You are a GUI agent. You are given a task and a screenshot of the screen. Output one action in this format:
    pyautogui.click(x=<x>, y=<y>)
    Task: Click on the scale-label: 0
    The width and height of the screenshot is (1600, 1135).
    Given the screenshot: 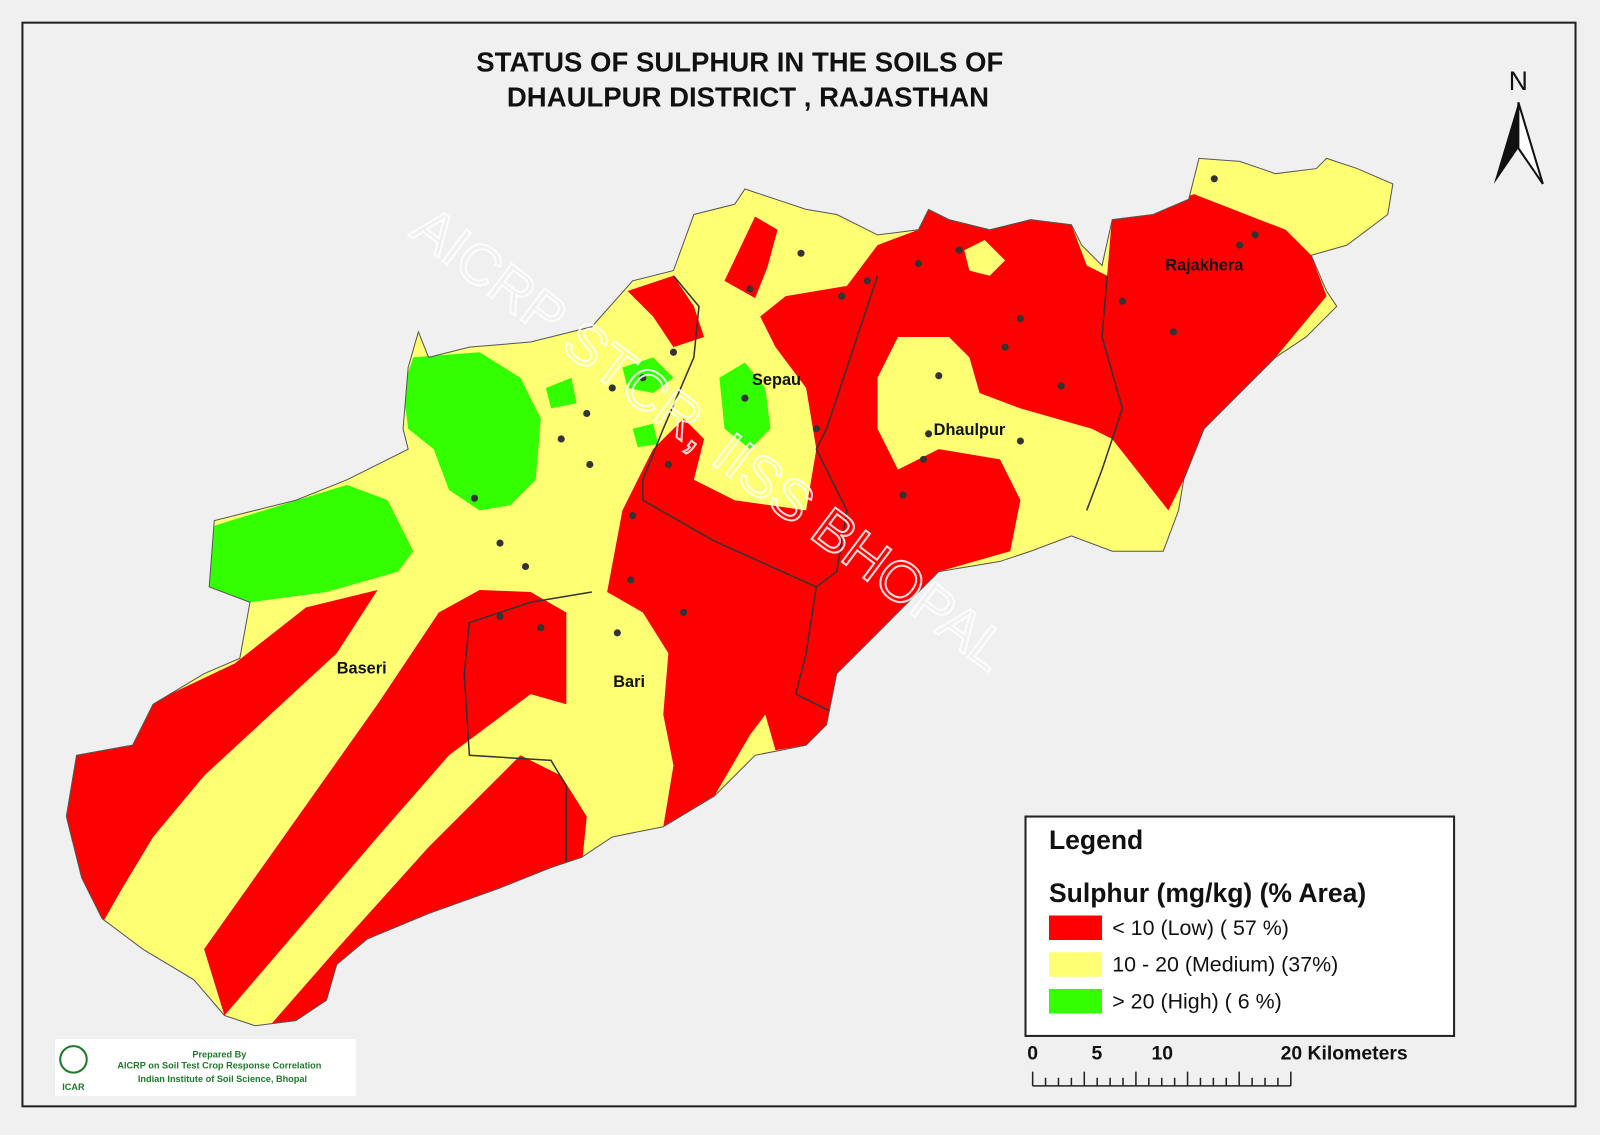 What is the action you would take?
    pyautogui.click(x=1032, y=1053)
    